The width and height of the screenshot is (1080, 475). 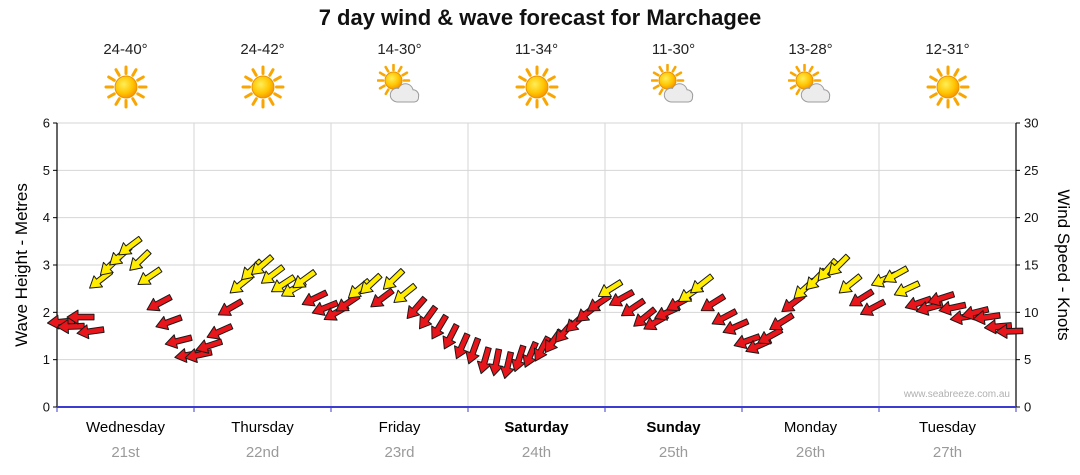 I want to click on day-name: Friday, so click(x=399, y=427).